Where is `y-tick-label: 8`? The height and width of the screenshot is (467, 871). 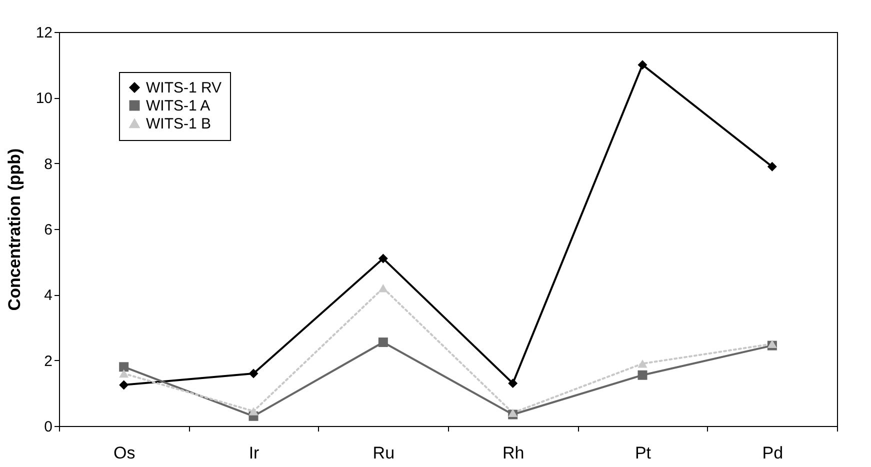
y-tick-label: 8 is located at coordinates (48, 164).